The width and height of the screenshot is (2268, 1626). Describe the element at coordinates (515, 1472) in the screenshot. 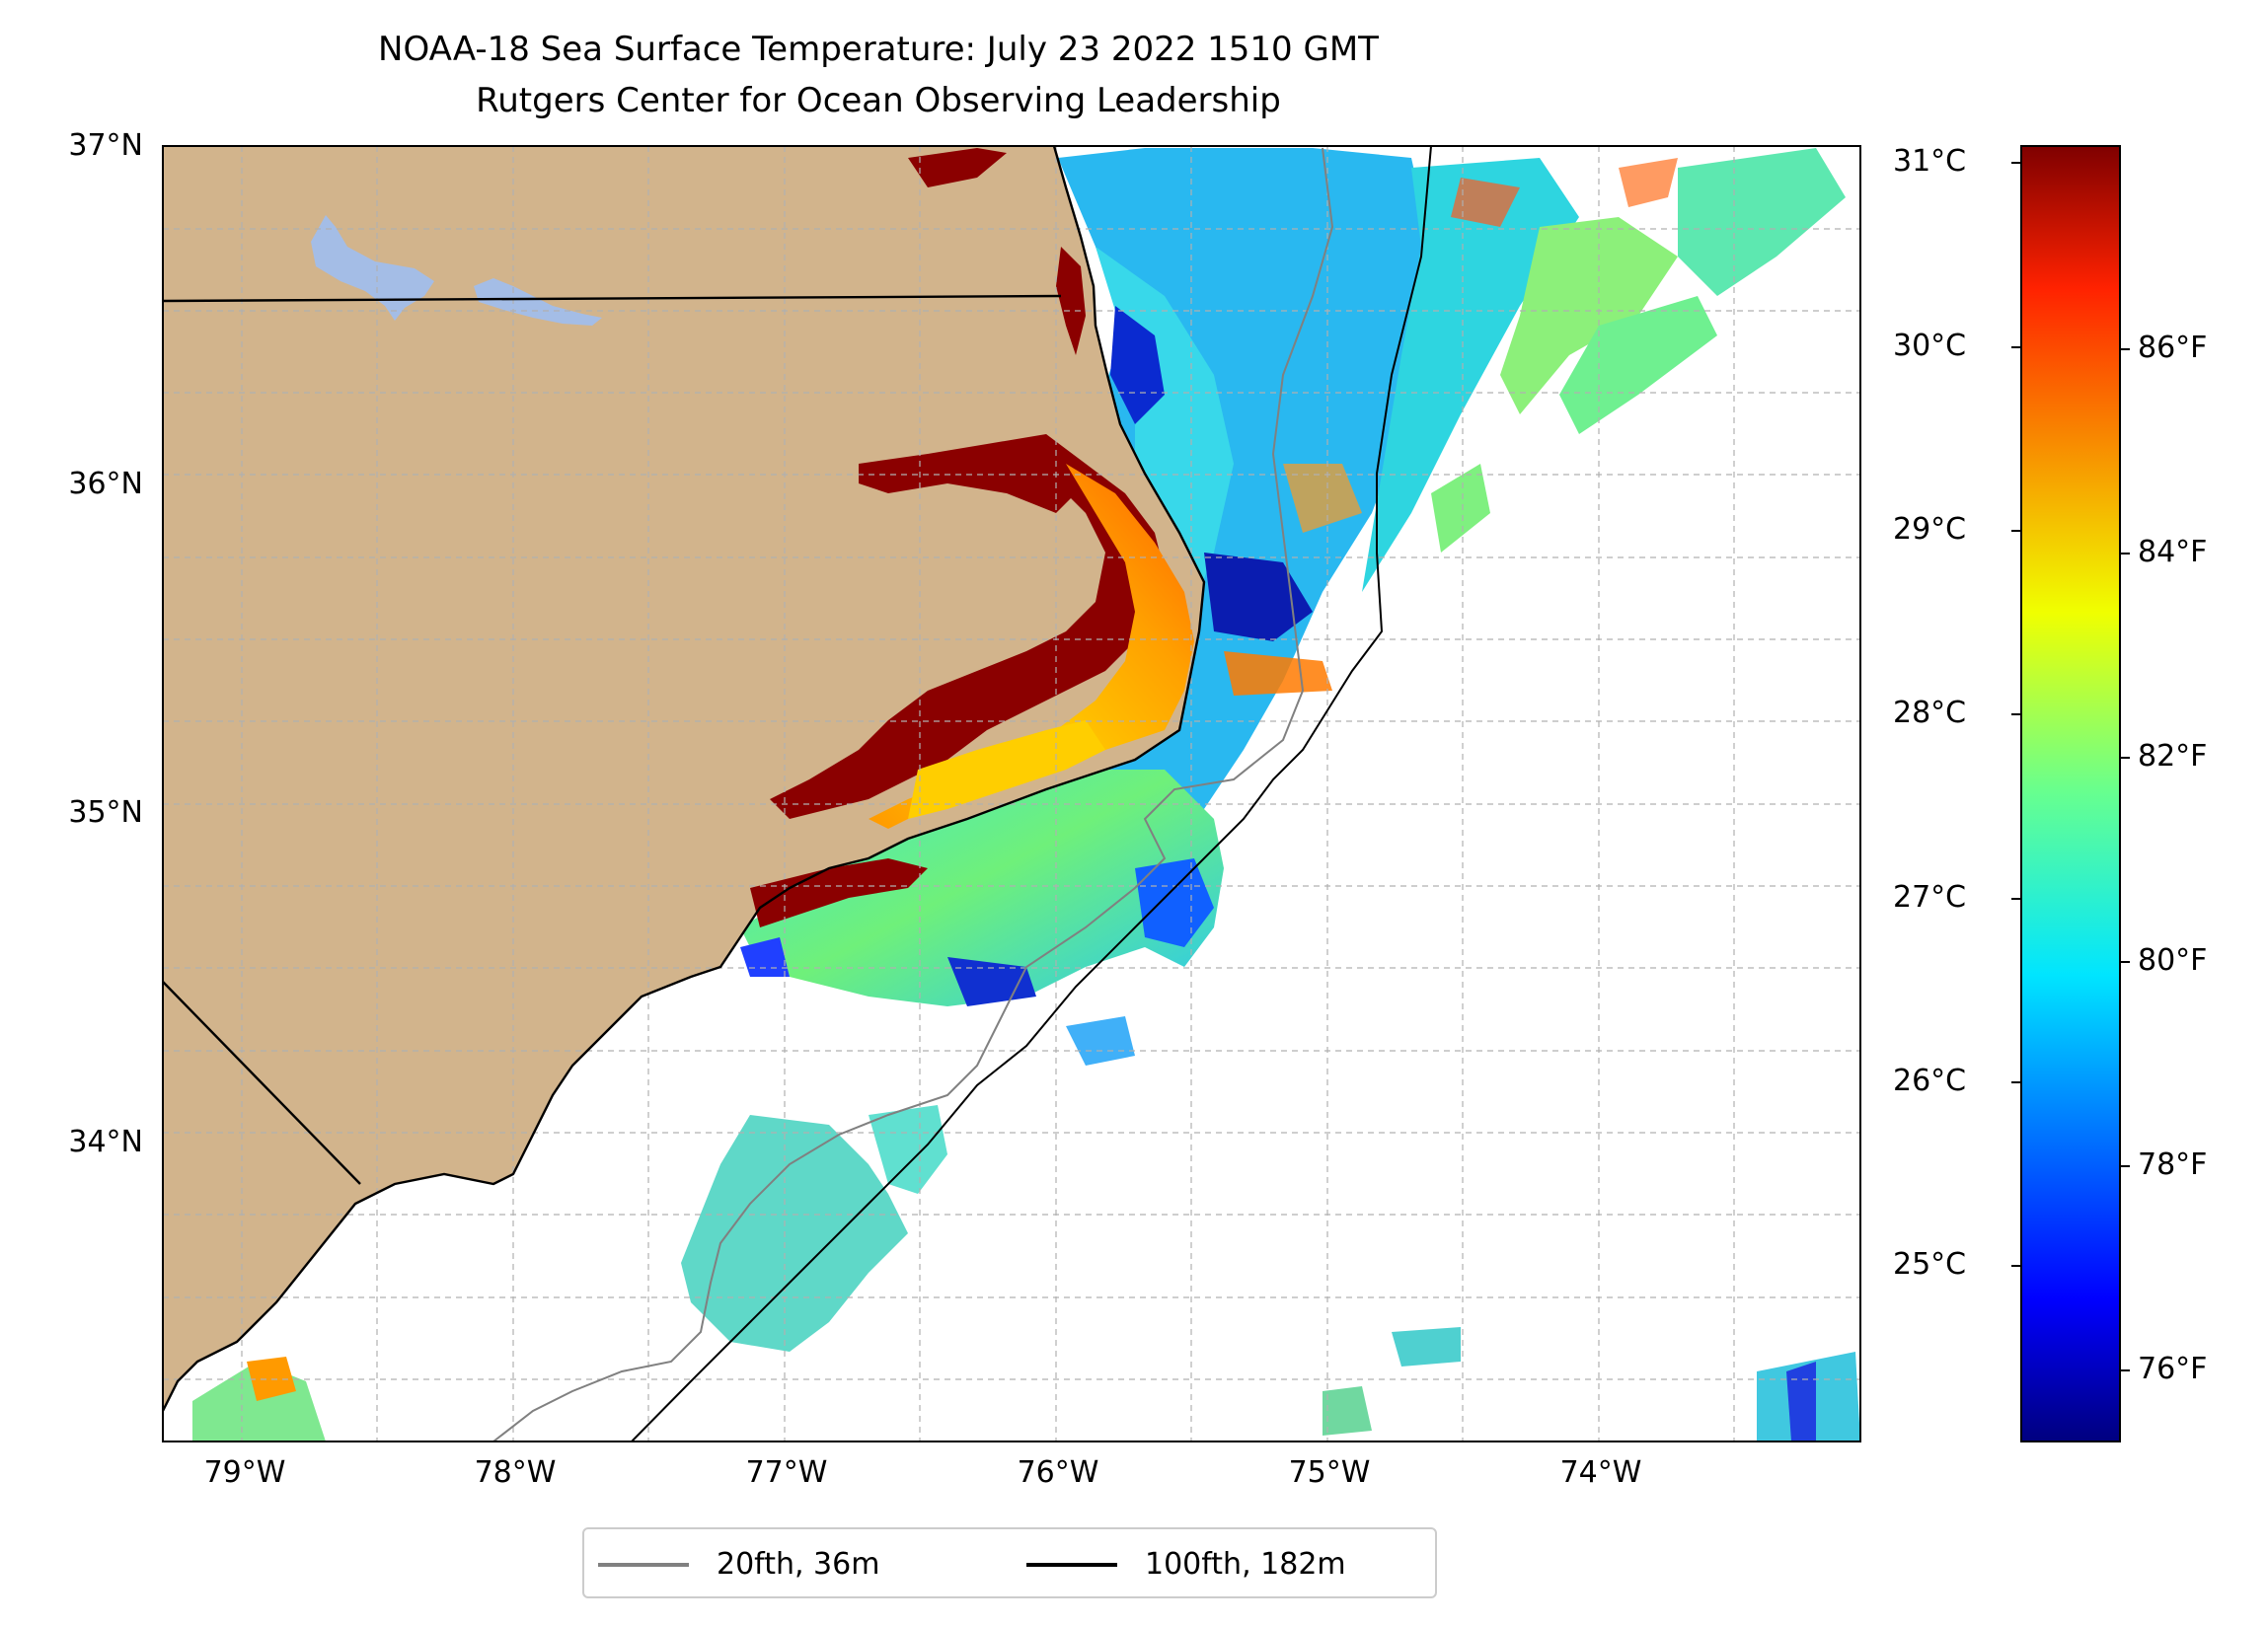

I see `lon-label-78: 78°W` at that location.